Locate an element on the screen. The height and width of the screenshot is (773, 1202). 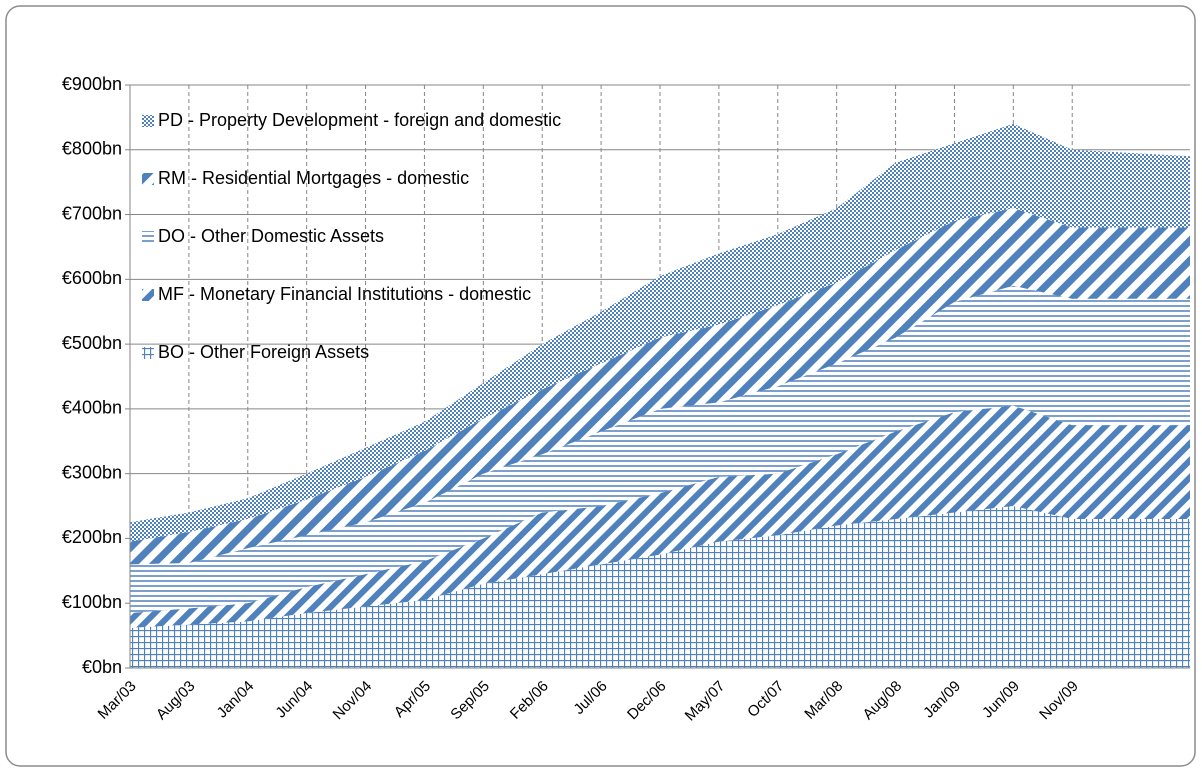
y-tick-label: €400bn is located at coordinates (92, 408).